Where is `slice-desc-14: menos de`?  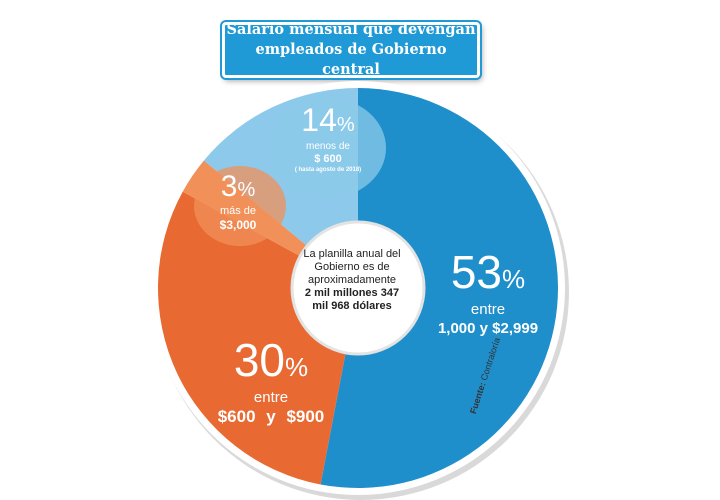
slice-desc-14: menos de is located at coordinates (328, 146).